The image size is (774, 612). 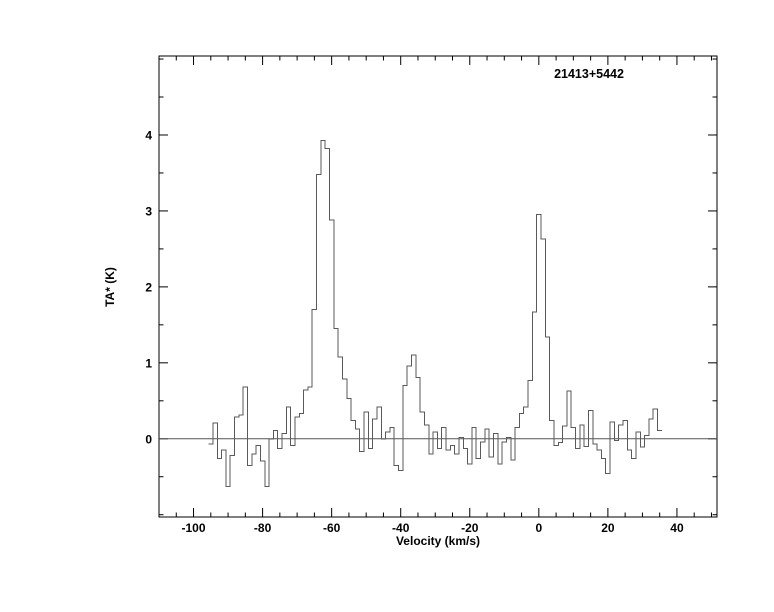 I want to click on x-tick-label: -80, so click(x=263, y=528).